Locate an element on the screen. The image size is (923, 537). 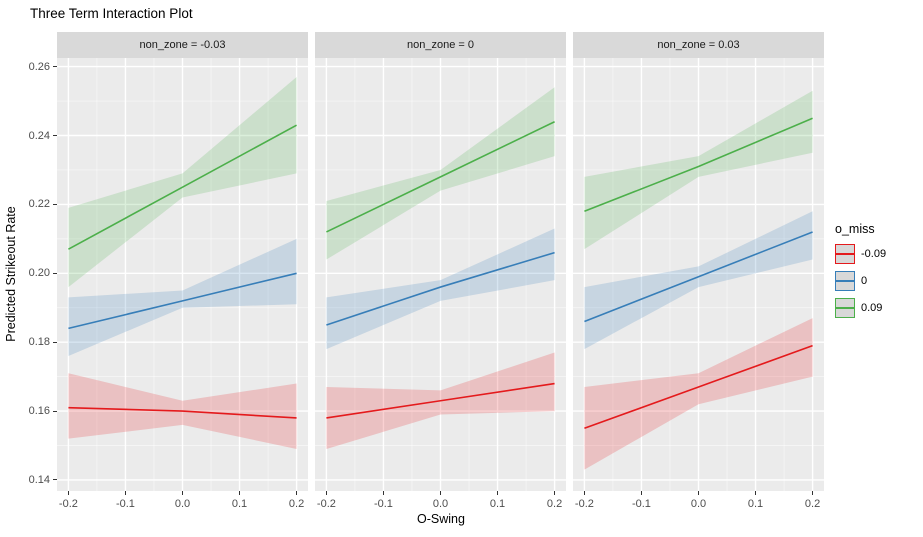
legend-entry: 0.09 is located at coordinates (878, 308).